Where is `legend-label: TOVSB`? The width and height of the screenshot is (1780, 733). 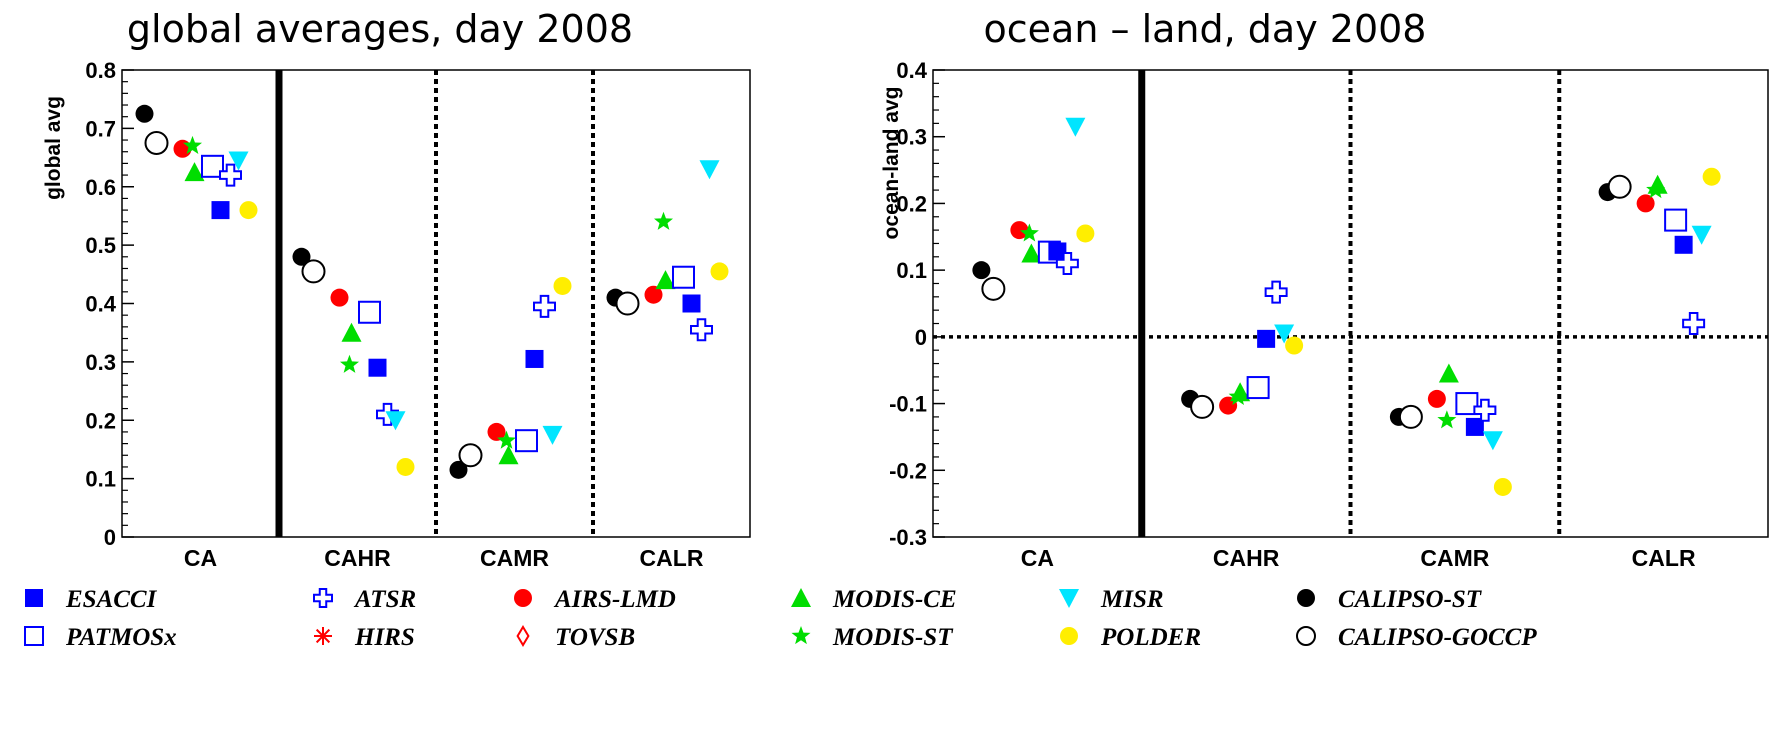 legend-label: TOVSB is located at coordinates (595, 637).